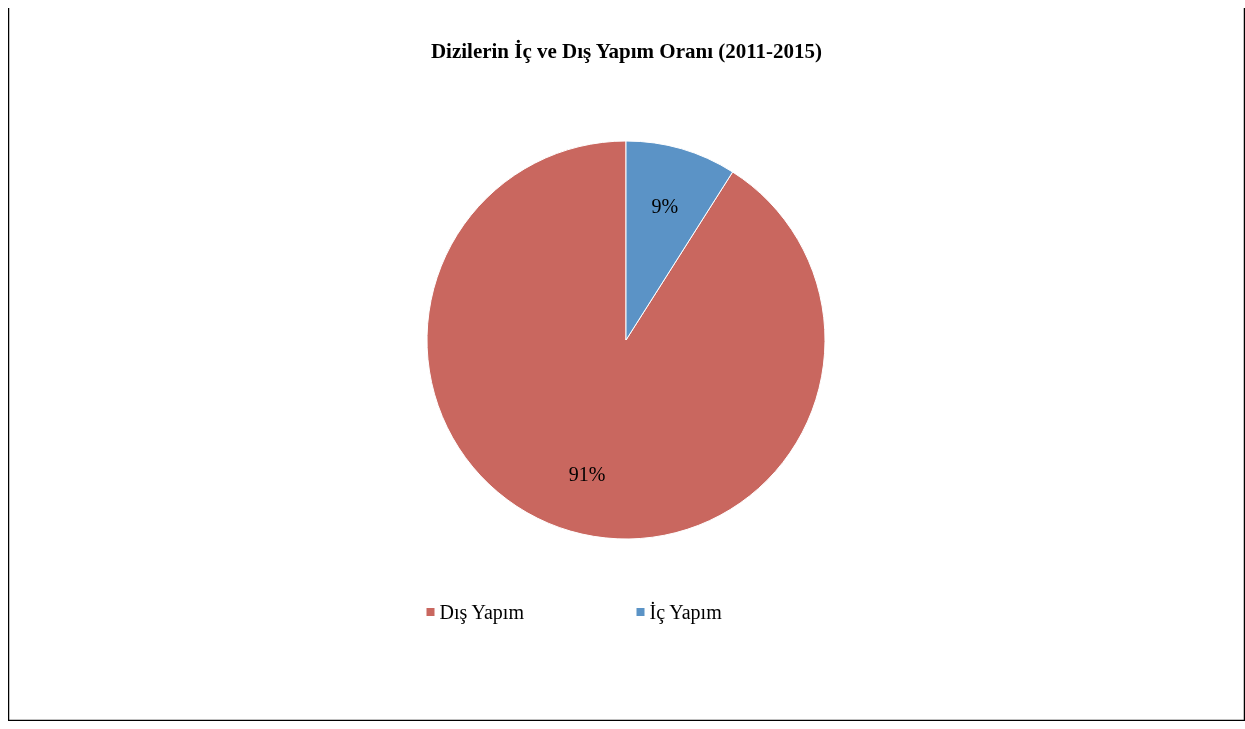 The height and width of the screenshot is (729, 1245). Describe the element at coordinates (686, 612) in the screenshot. I see `legend-label: İç Yapım` at that location.